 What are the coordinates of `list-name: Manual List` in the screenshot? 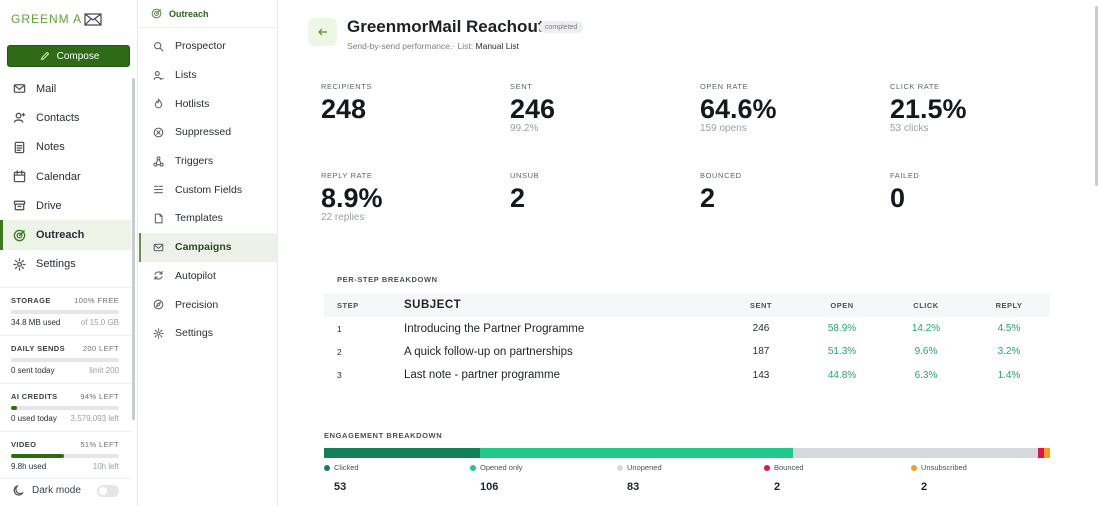 It's located at (497, 46).